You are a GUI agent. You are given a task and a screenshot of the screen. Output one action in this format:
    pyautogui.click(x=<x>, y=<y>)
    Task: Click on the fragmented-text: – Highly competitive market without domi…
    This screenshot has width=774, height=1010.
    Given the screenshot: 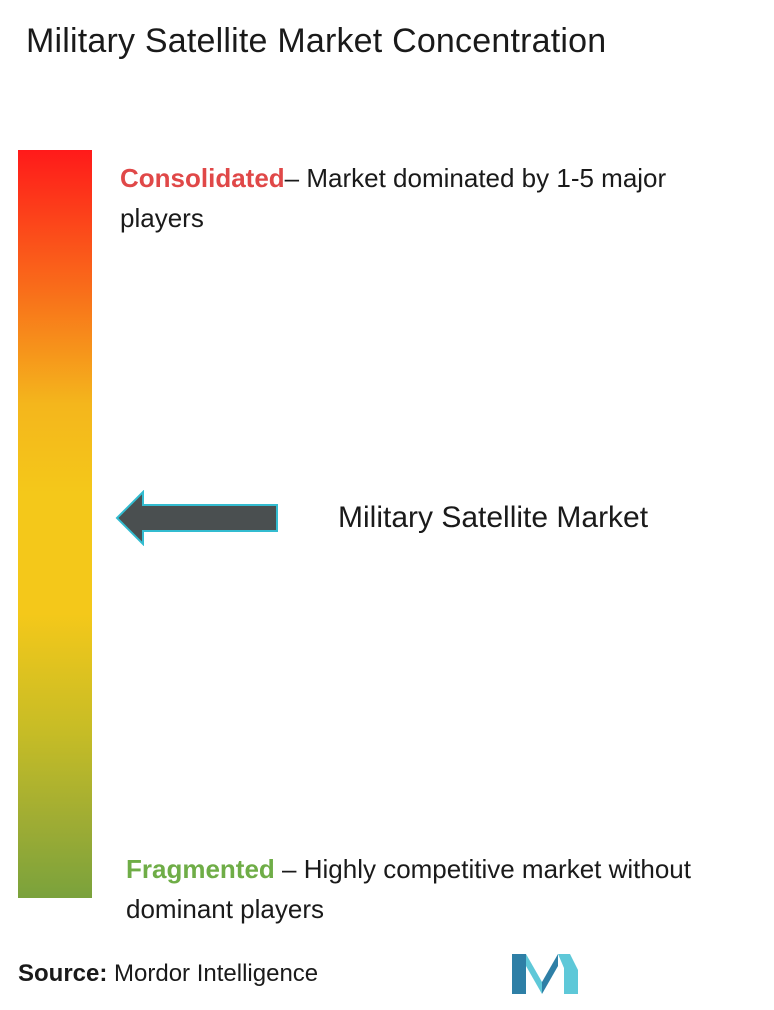 What is the action you would take?
    pyautogui.click(x=408, y=889)
    